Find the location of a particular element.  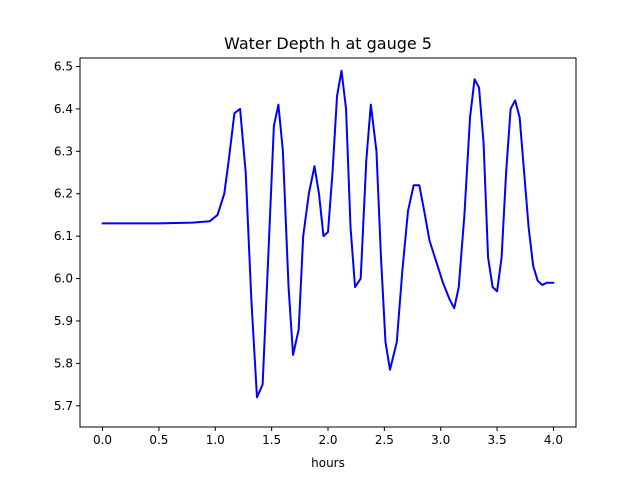

y-tick-label: 5.7 is located at coordinates (63, 406).